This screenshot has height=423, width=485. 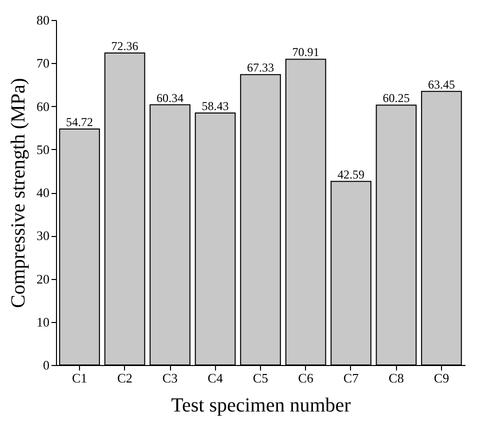 What do you see at coordinates (43, 20) in the screenshot?
I see `y-tick-label: 80` at bounding box center [43, 20].